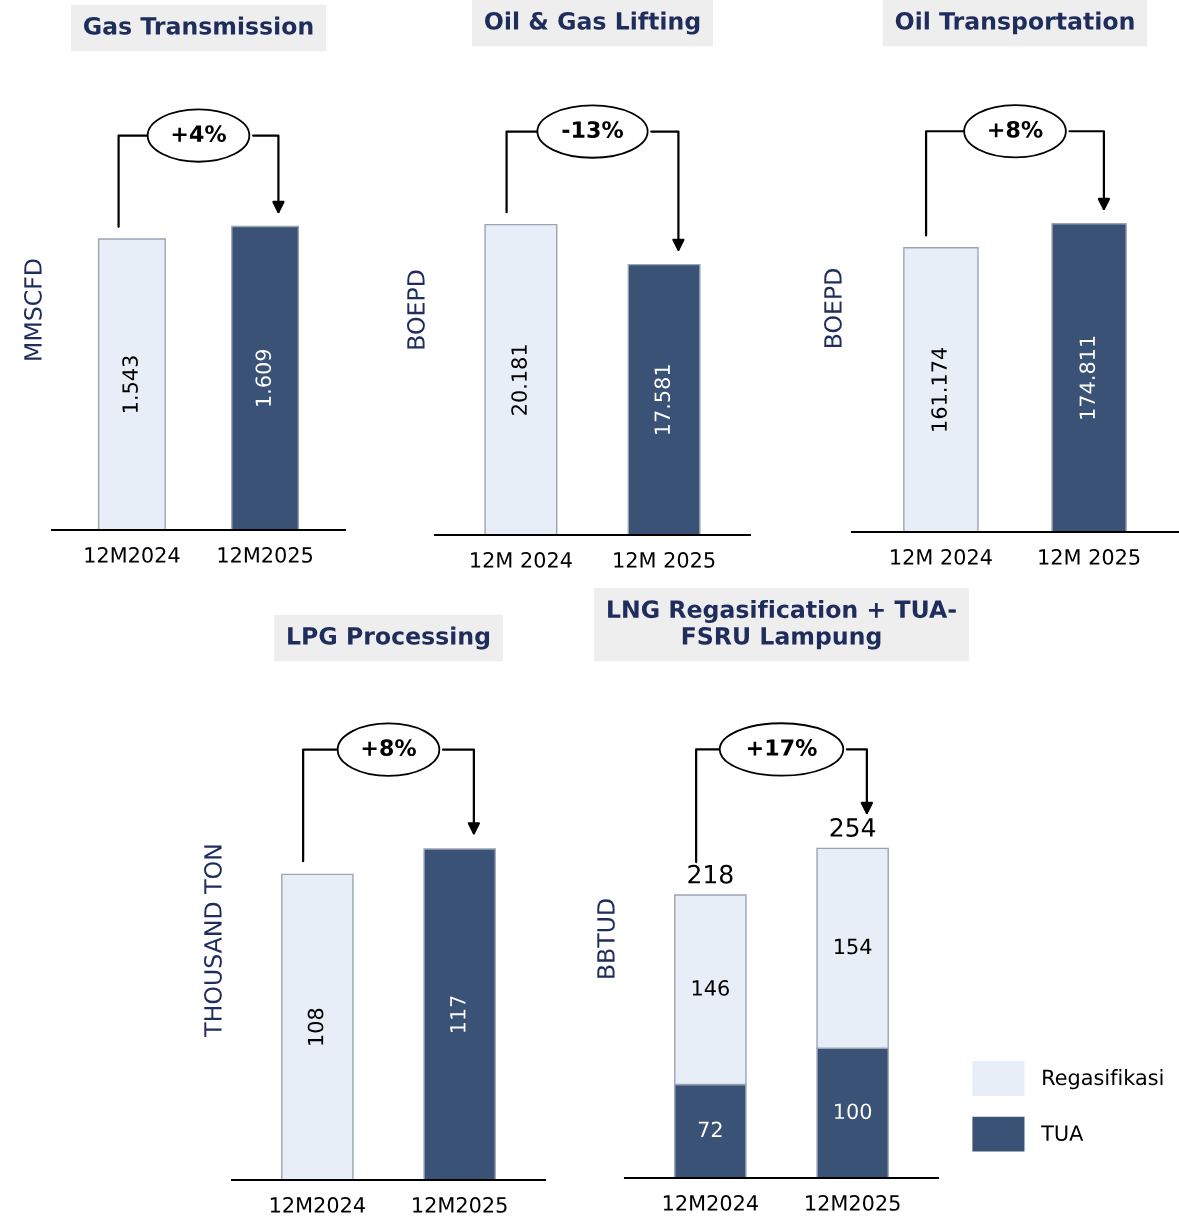 This screenshot has width=1179, height=1216. What do you see at coordinates (853, 946) in the screenshot?
I see `data-label: 154` at bounding box center [853, 946].